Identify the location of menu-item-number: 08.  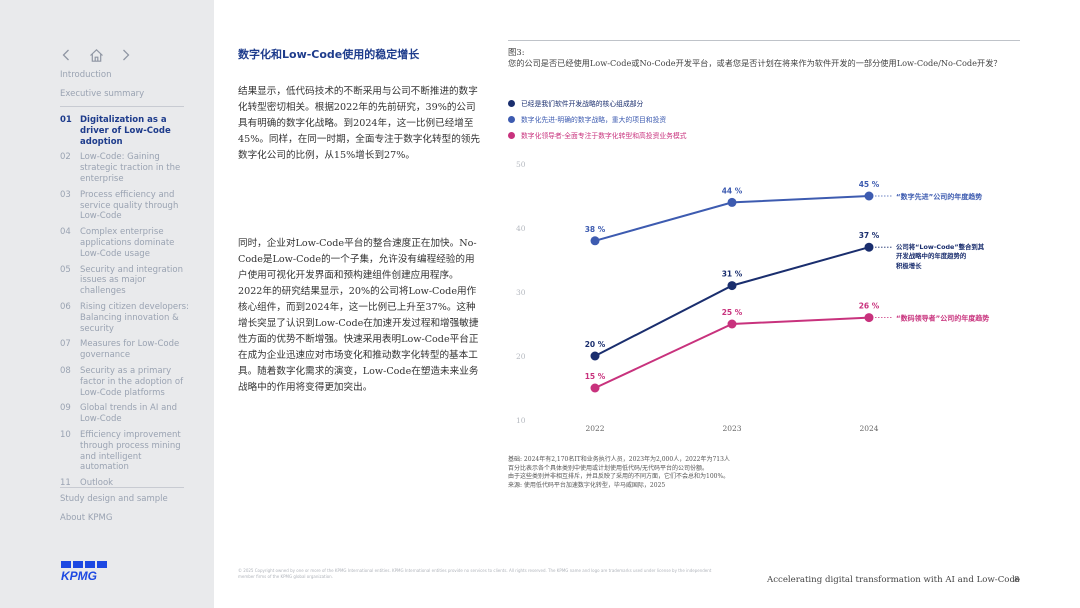
(65, 370).